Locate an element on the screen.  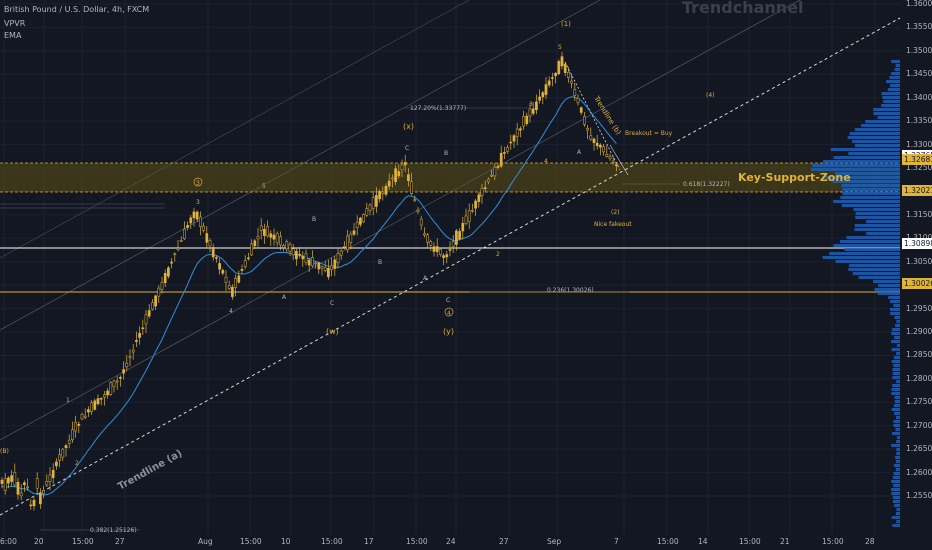
y-tick-label: 1.25500 is located at coordinates (919, 496).